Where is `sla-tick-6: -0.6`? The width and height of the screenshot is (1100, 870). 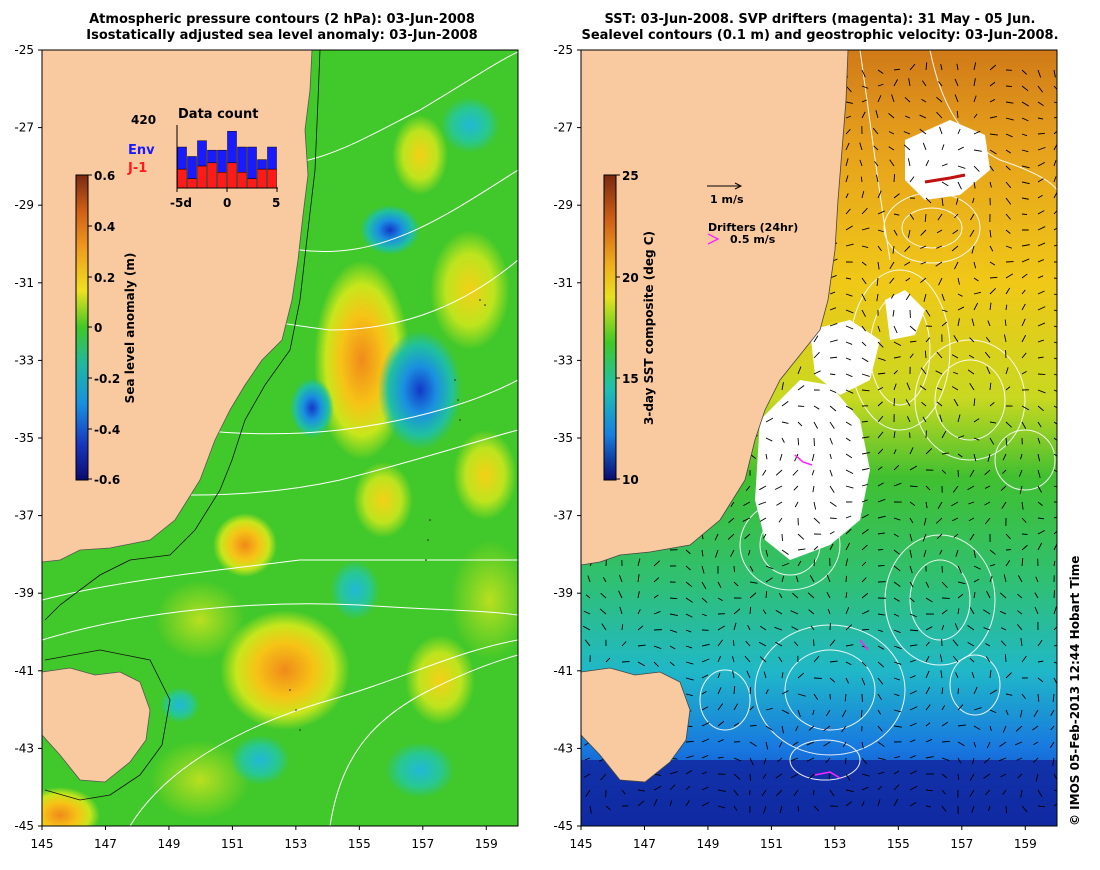
sla-tick-6: -0.6 is located at coordinates (107, 480).